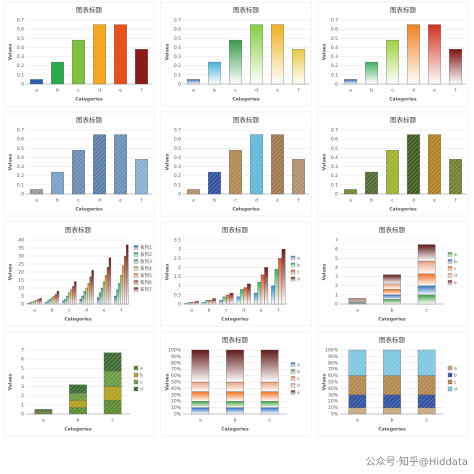  I want to click on y-tick-label: 5, so click(336, 259).